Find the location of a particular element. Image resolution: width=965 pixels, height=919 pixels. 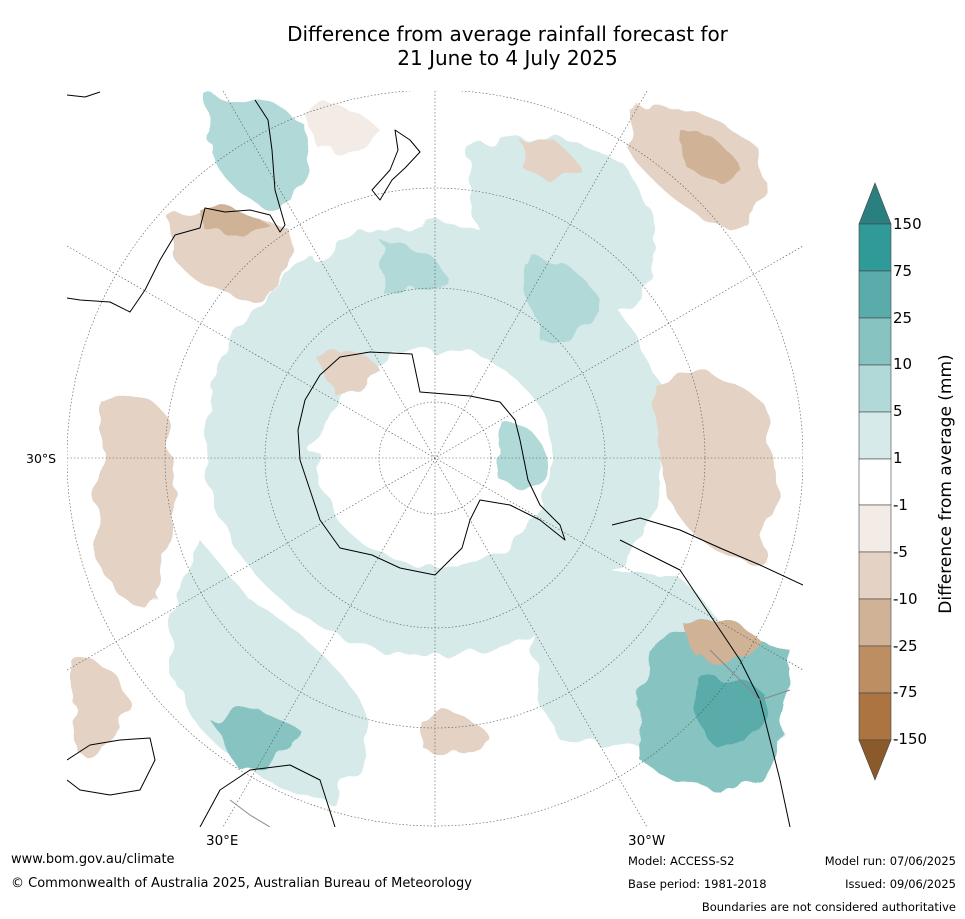

colorbar-tick: -1 is located at coordinates (900, 505).